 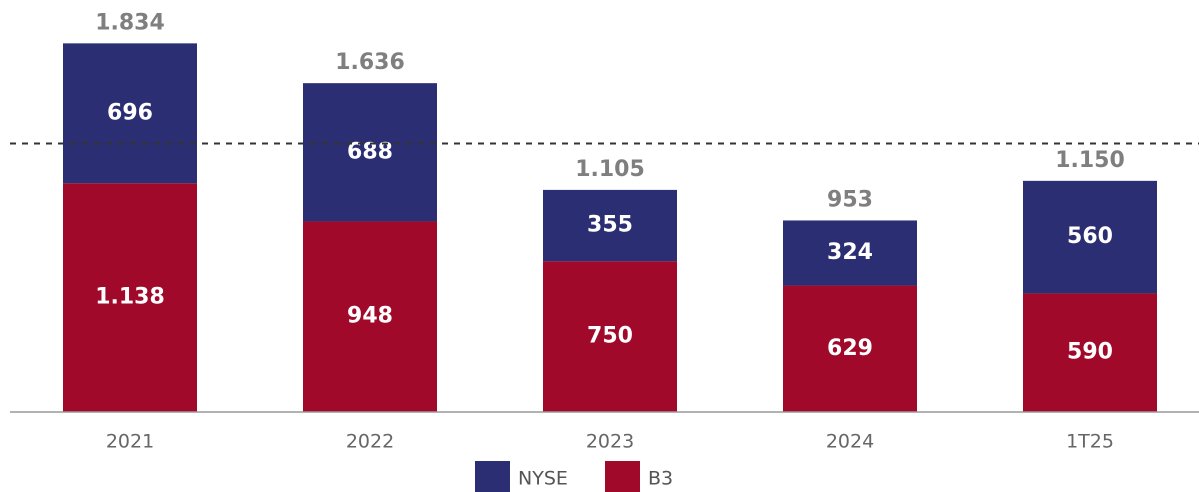 What do you see at coordinates (1090, 442) in the screenshot?
I see `x-tick-label: 1T25` at bounding box center [1090, 442].